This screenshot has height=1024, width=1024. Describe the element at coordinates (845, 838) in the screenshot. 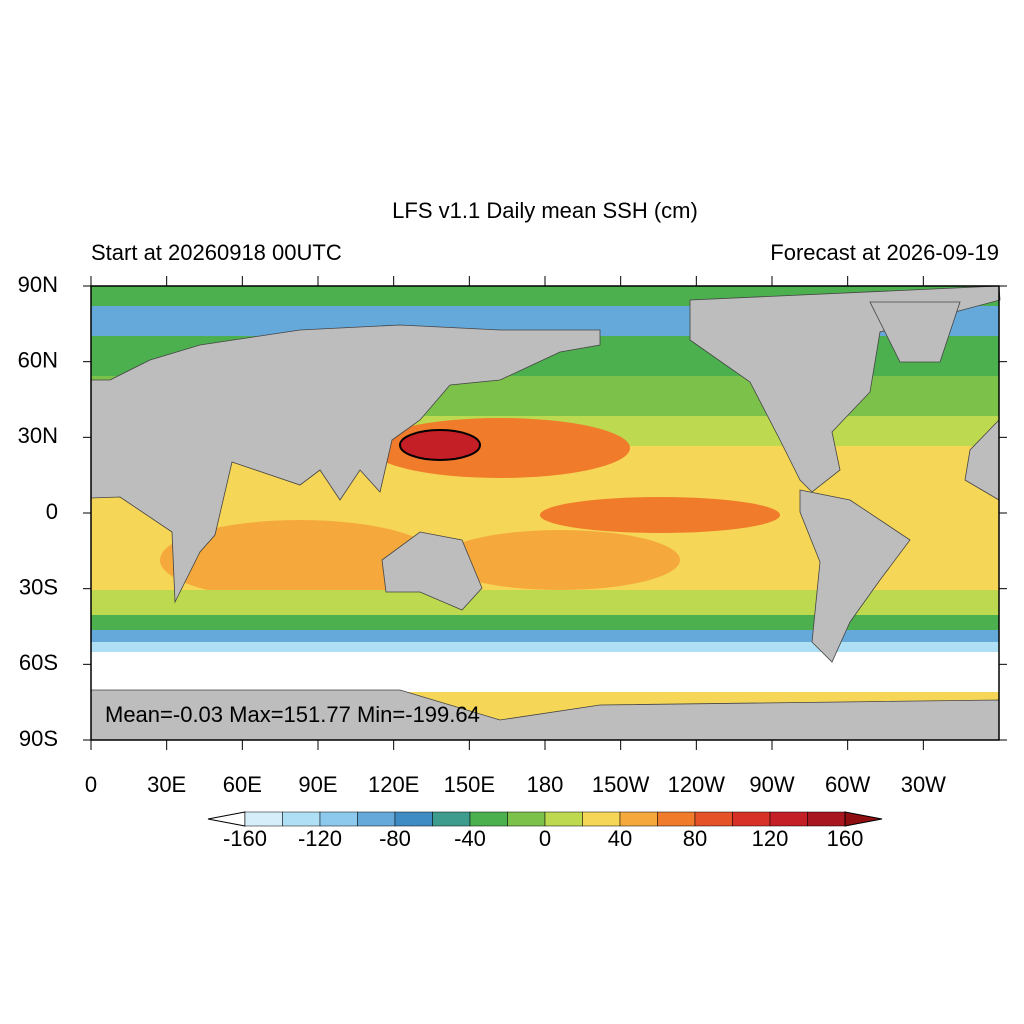

I see `colorbar-label: 160` at that location.